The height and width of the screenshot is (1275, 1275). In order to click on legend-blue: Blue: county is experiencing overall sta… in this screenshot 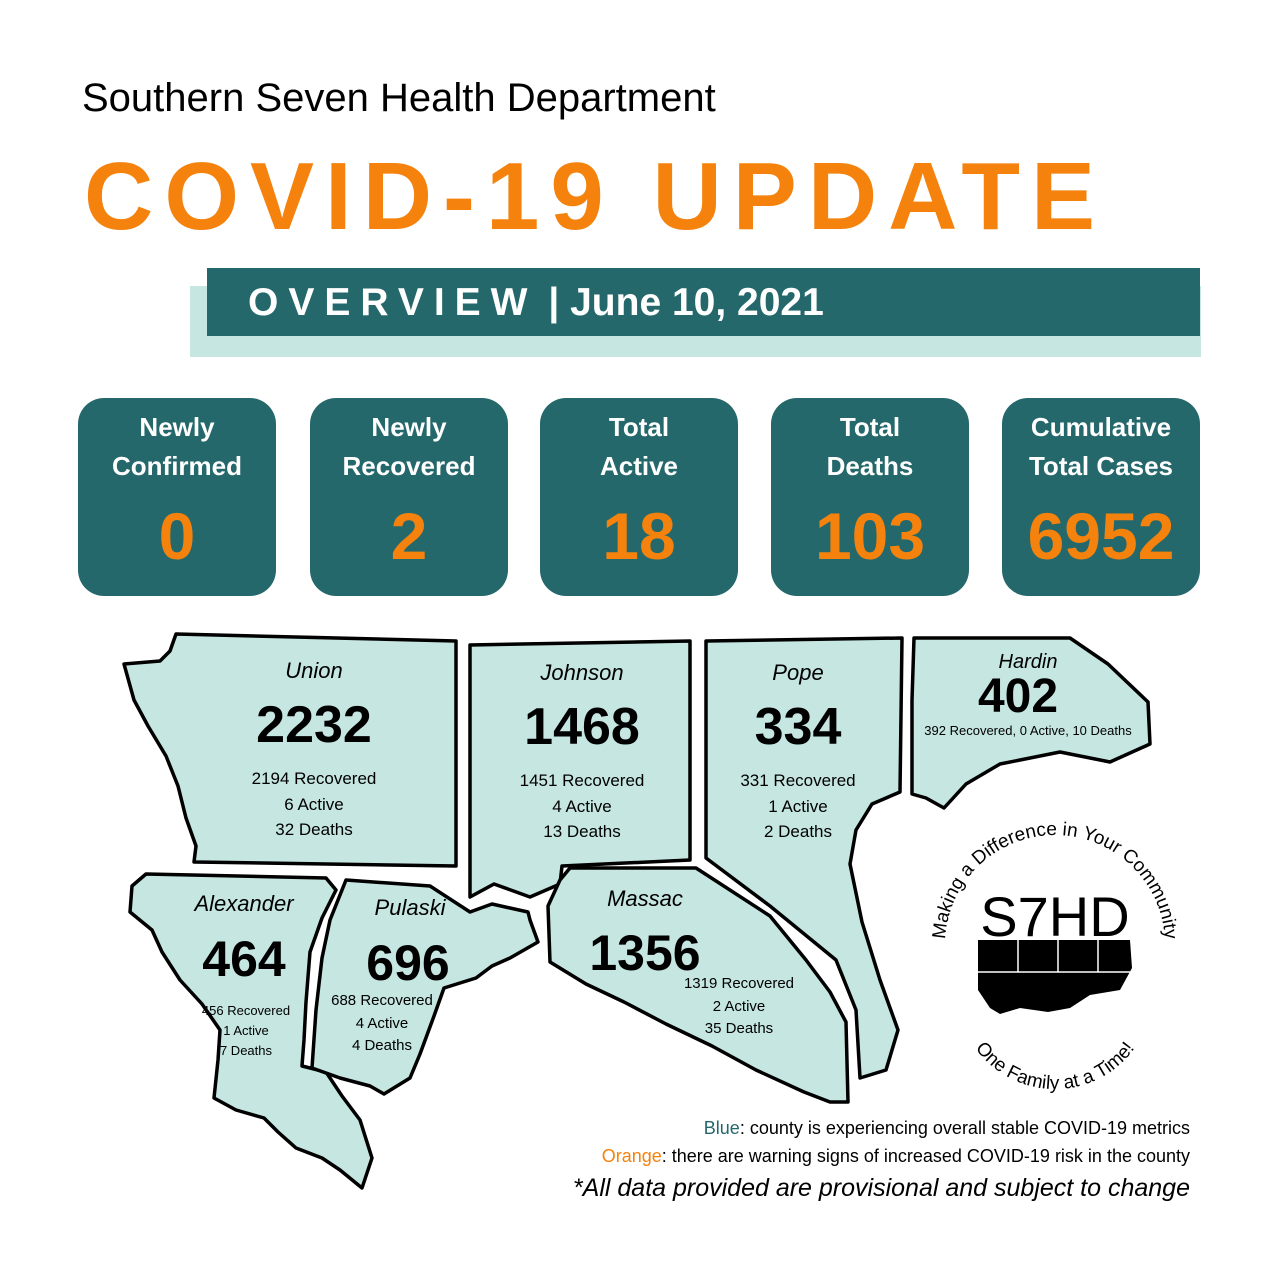, I will do `click(947, 1128)`.